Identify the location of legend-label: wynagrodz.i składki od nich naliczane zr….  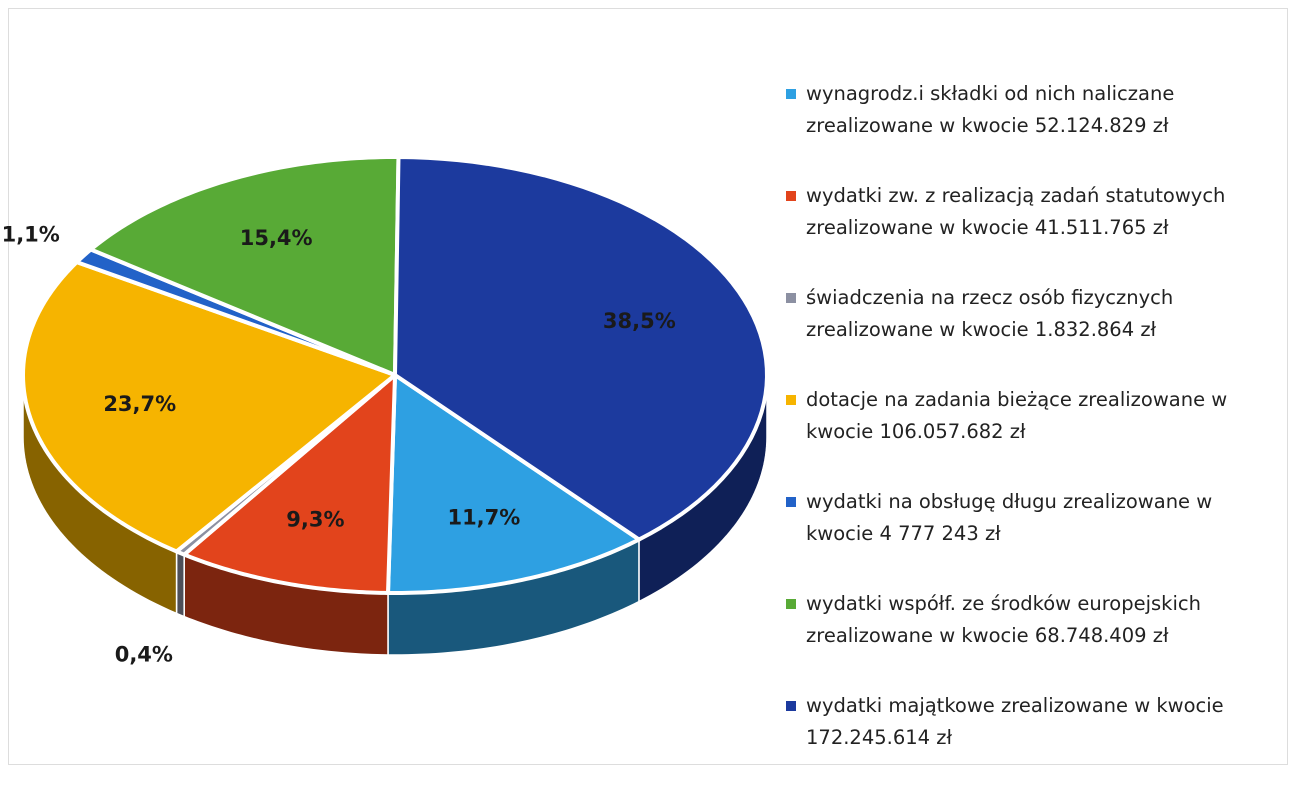
(990, 109).